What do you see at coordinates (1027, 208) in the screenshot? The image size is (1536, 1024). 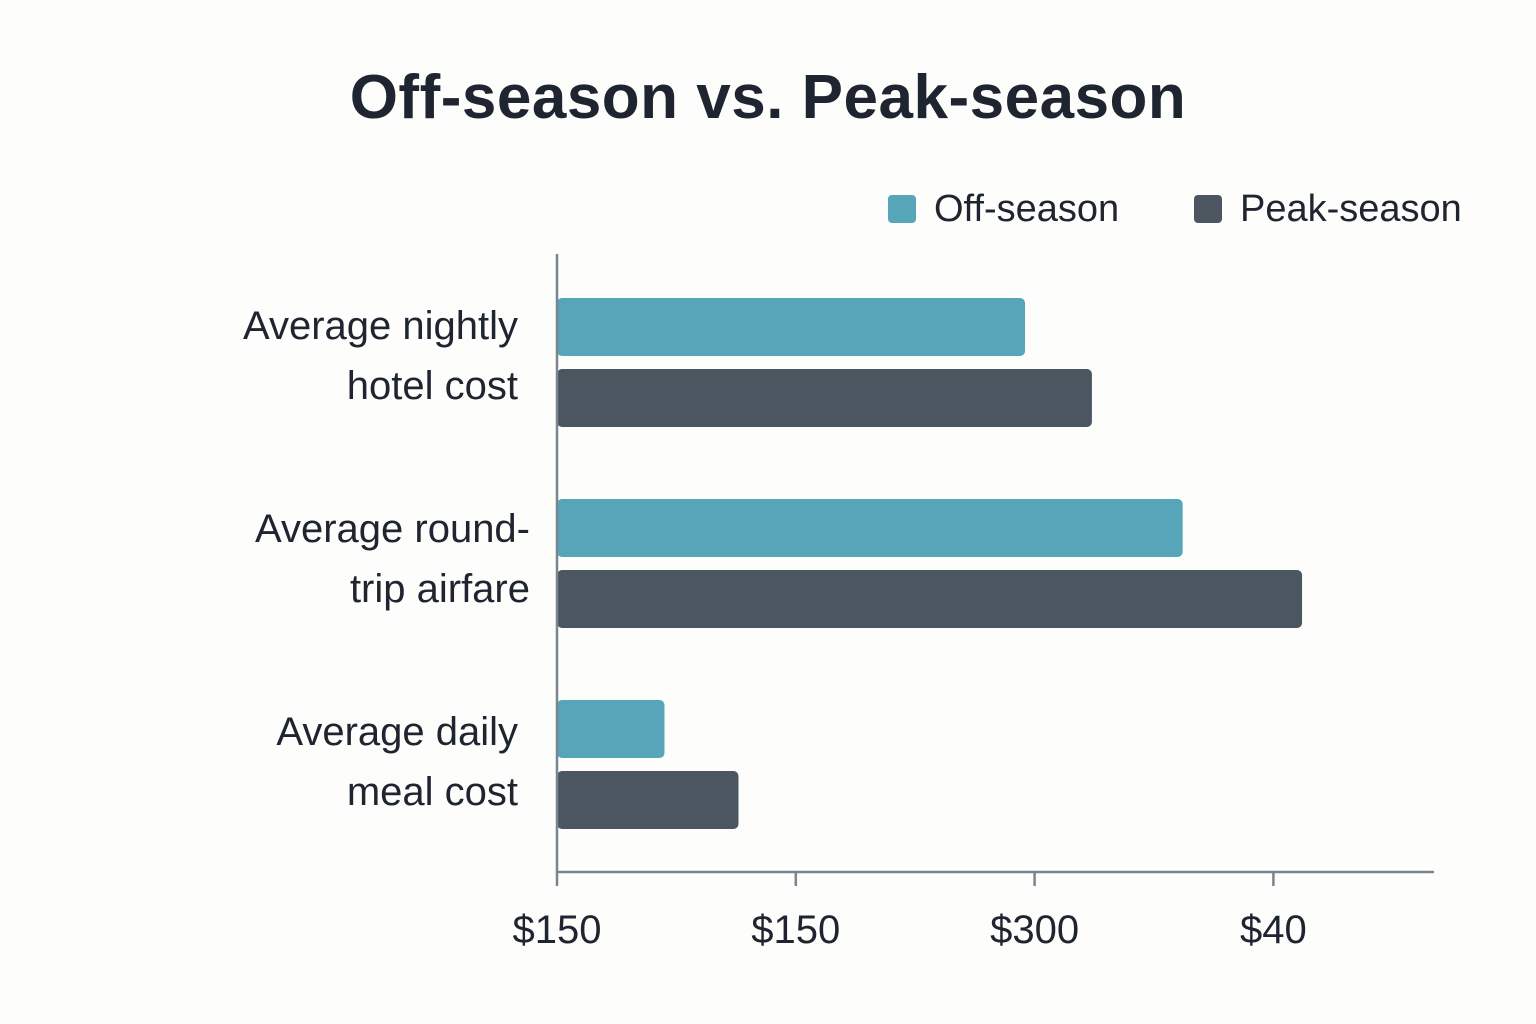 I see `legend-label-off-season: Off-season` at bounding box center [1027, 208].